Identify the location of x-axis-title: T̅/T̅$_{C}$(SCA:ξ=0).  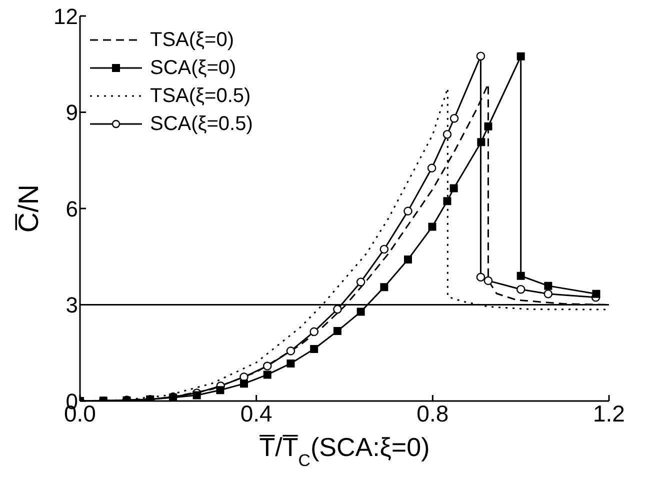
(344, 451).